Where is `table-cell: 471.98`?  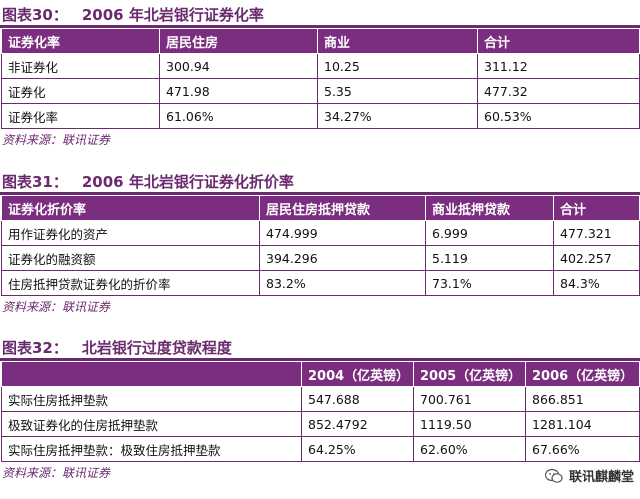
table-cell: 471.98 is located at coordinates (238, 91).